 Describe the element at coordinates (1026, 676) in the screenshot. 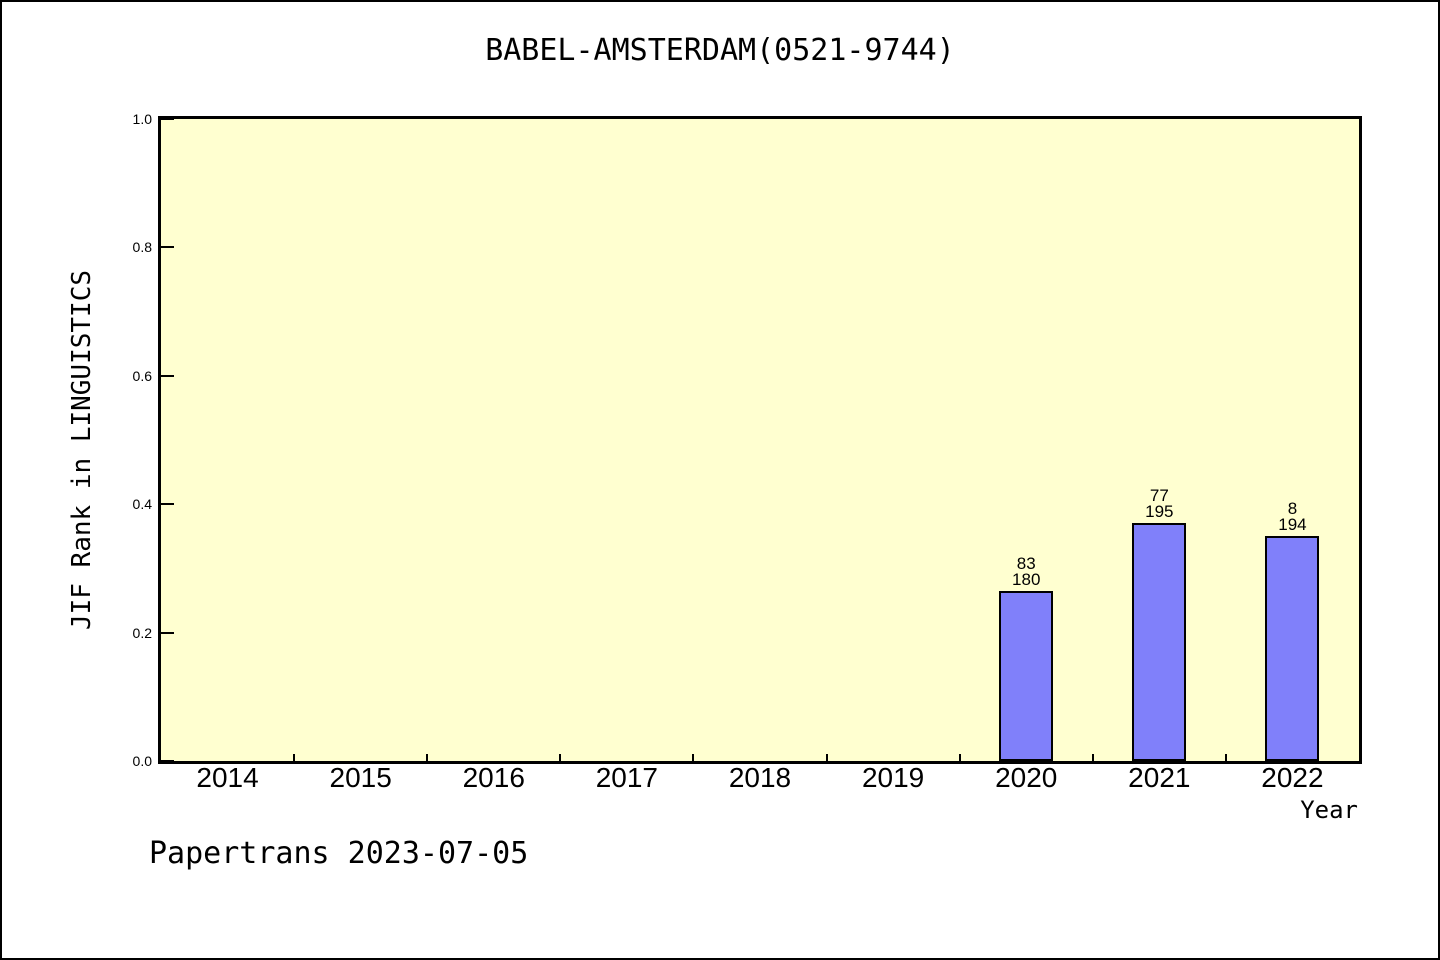

I see `bar-2020` at that location.